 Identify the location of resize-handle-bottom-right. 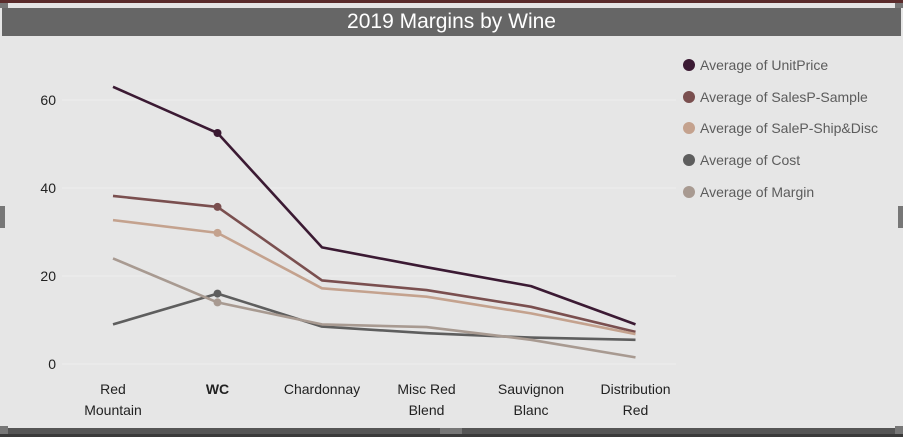
(899, 430).